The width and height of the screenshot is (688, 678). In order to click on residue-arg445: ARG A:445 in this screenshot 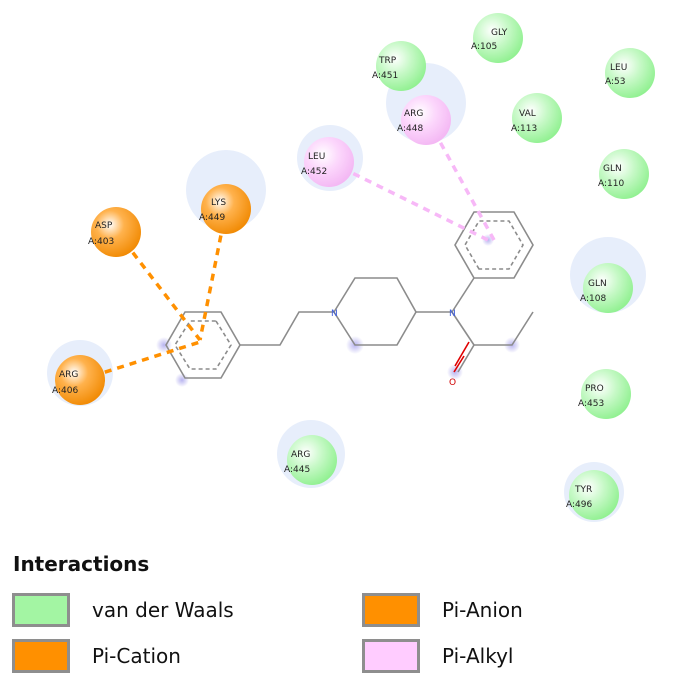, I will do `click(310, 460)`.